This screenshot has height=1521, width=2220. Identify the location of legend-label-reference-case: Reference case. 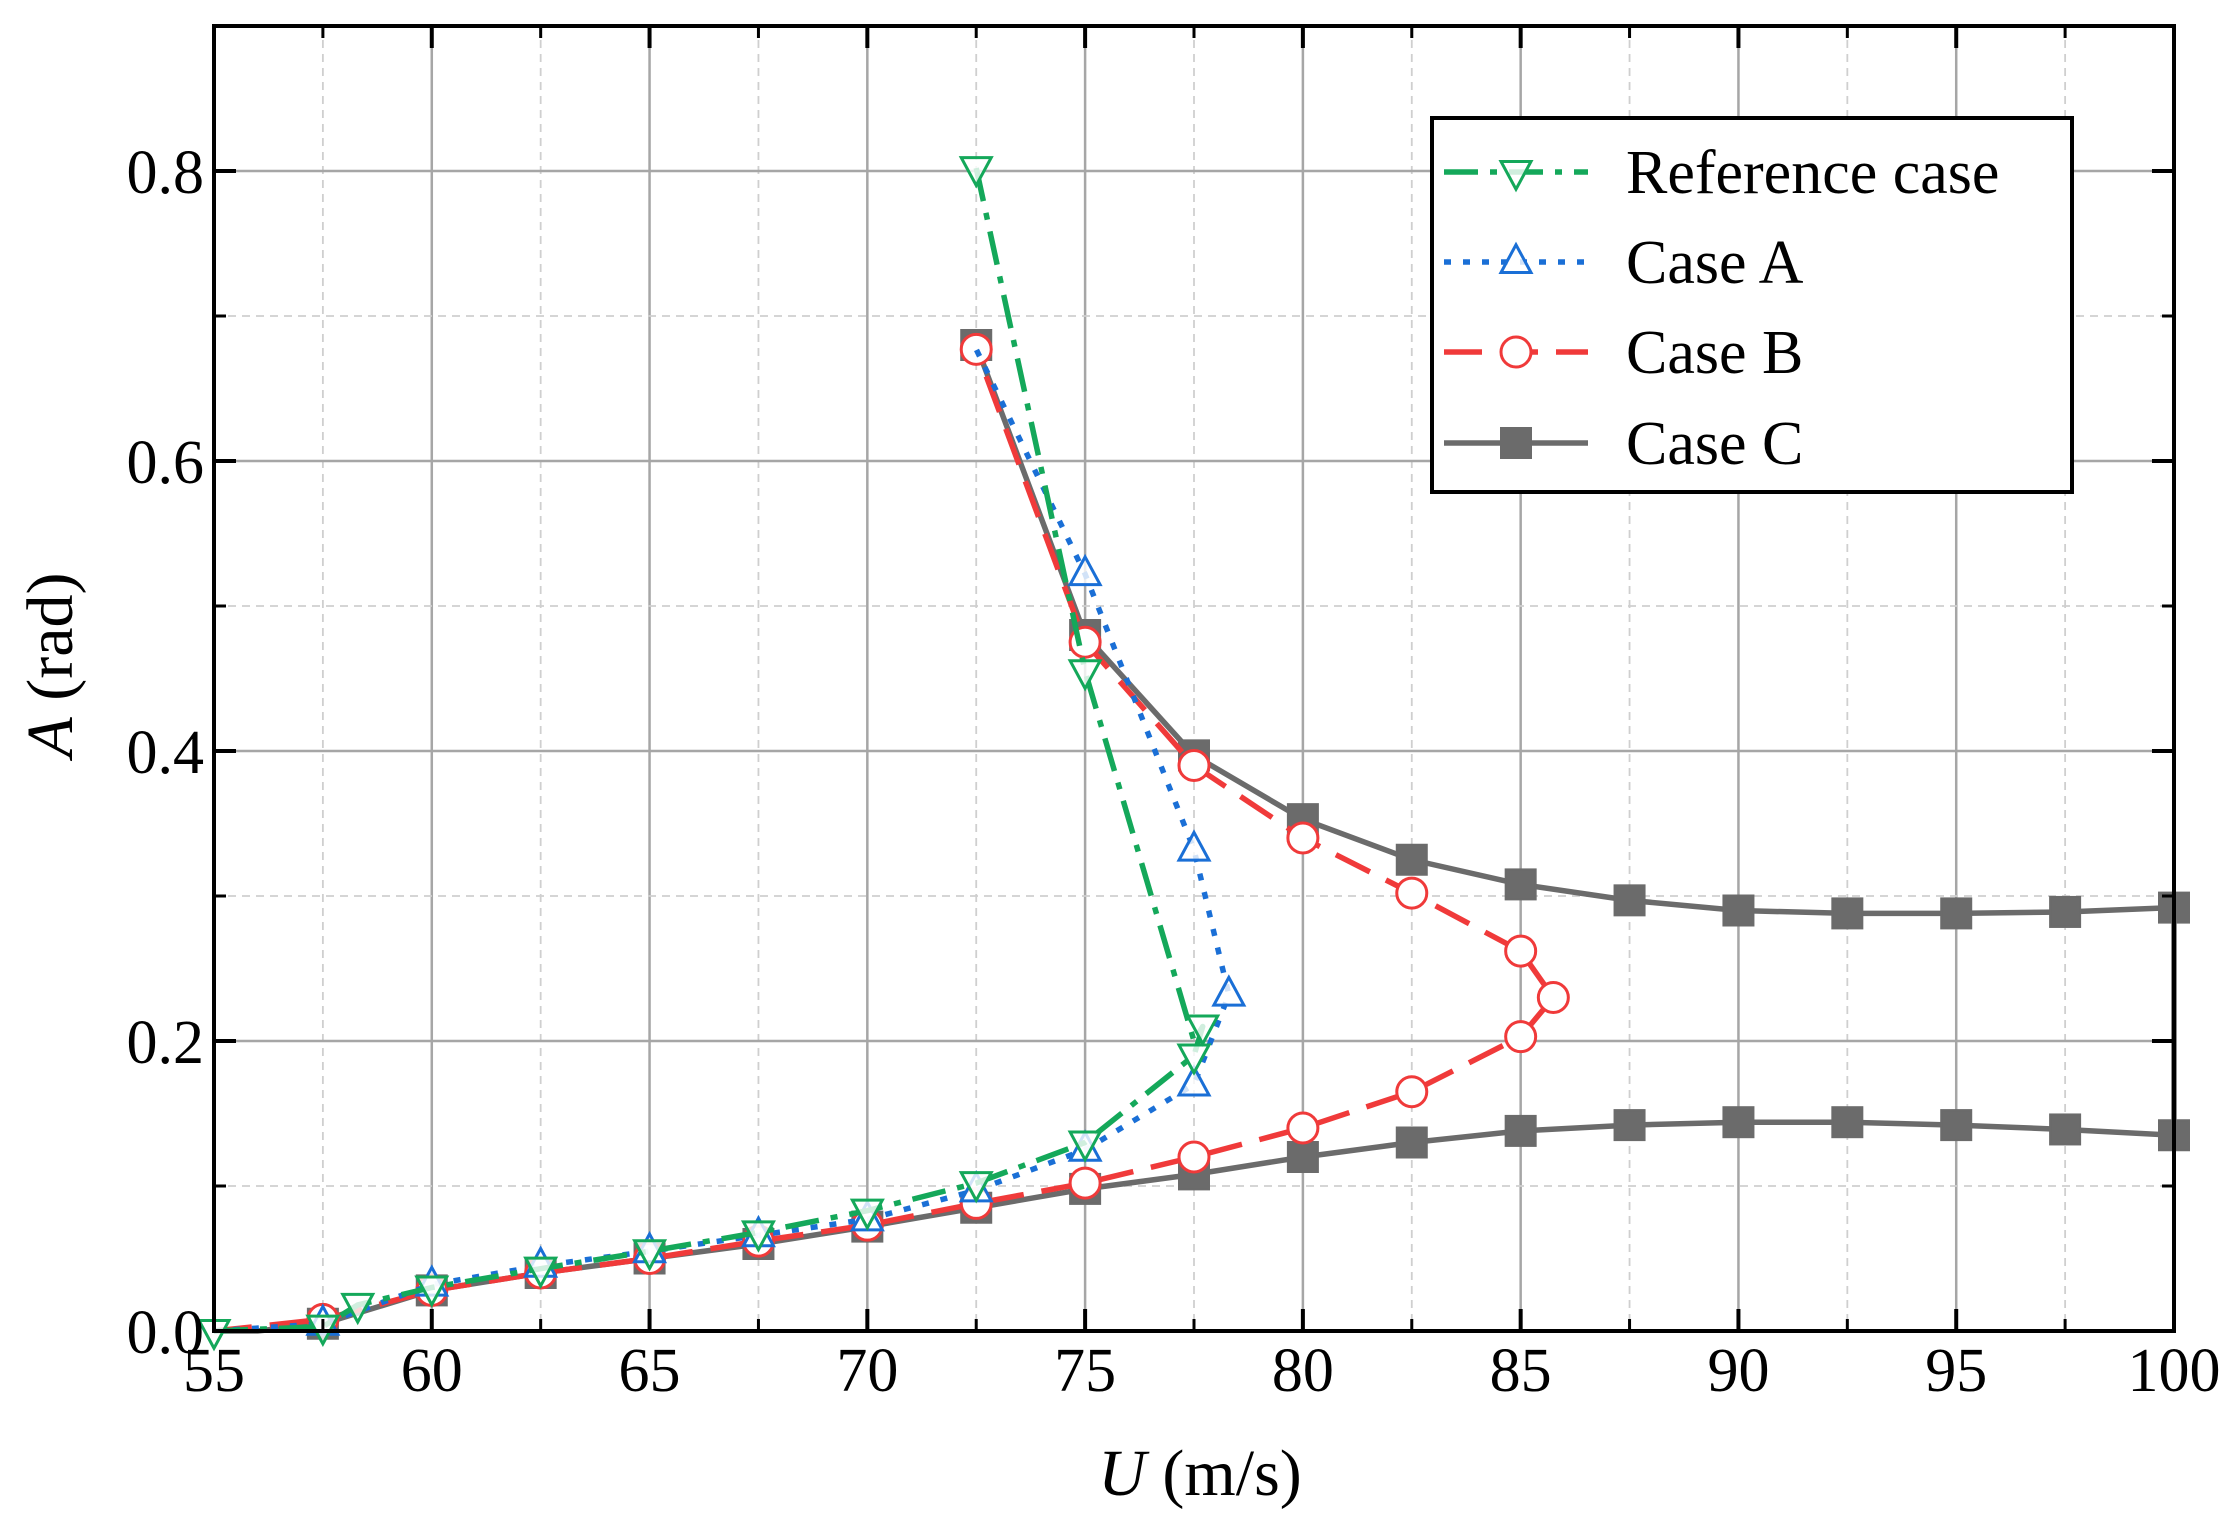
(1812, 173).